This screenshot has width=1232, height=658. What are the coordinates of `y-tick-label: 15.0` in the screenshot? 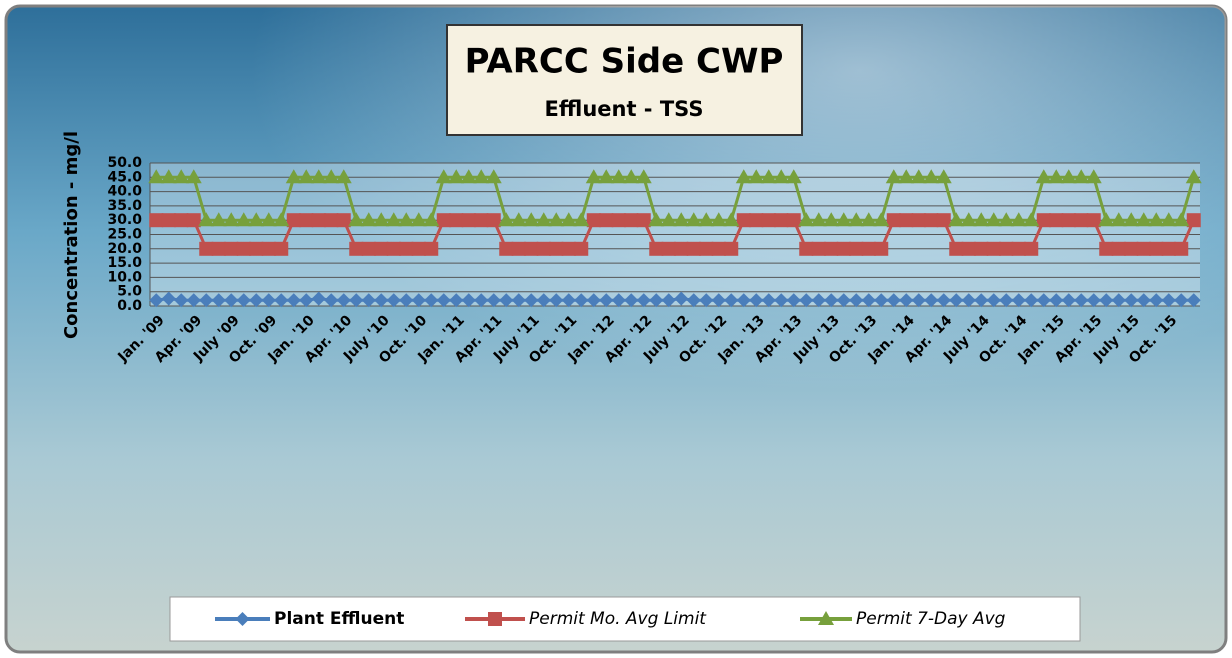 It's located at (124, 263).